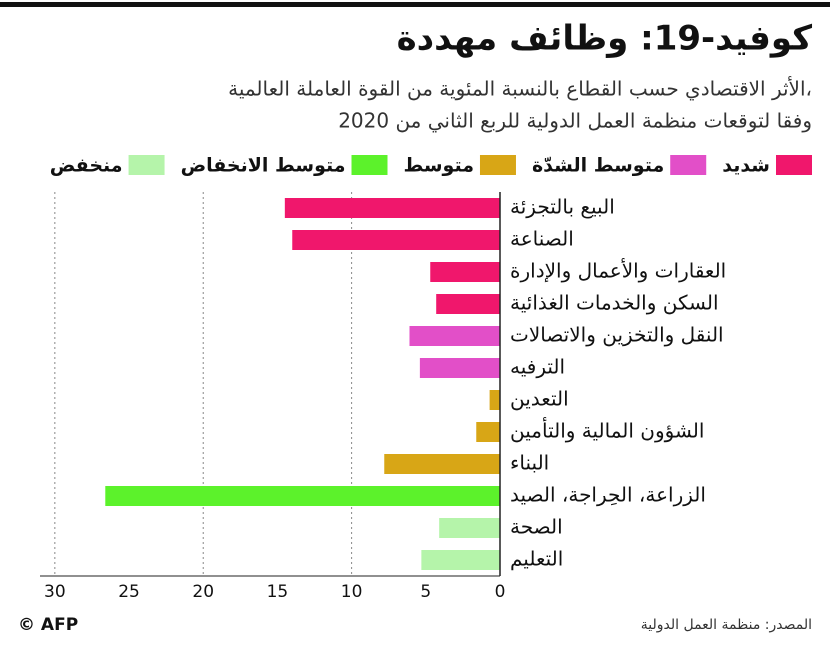 The image size is (830, 647). Describe the element at coordinates (203, 592) in the screenshot. I see `x-tick-label: 20` at that location.